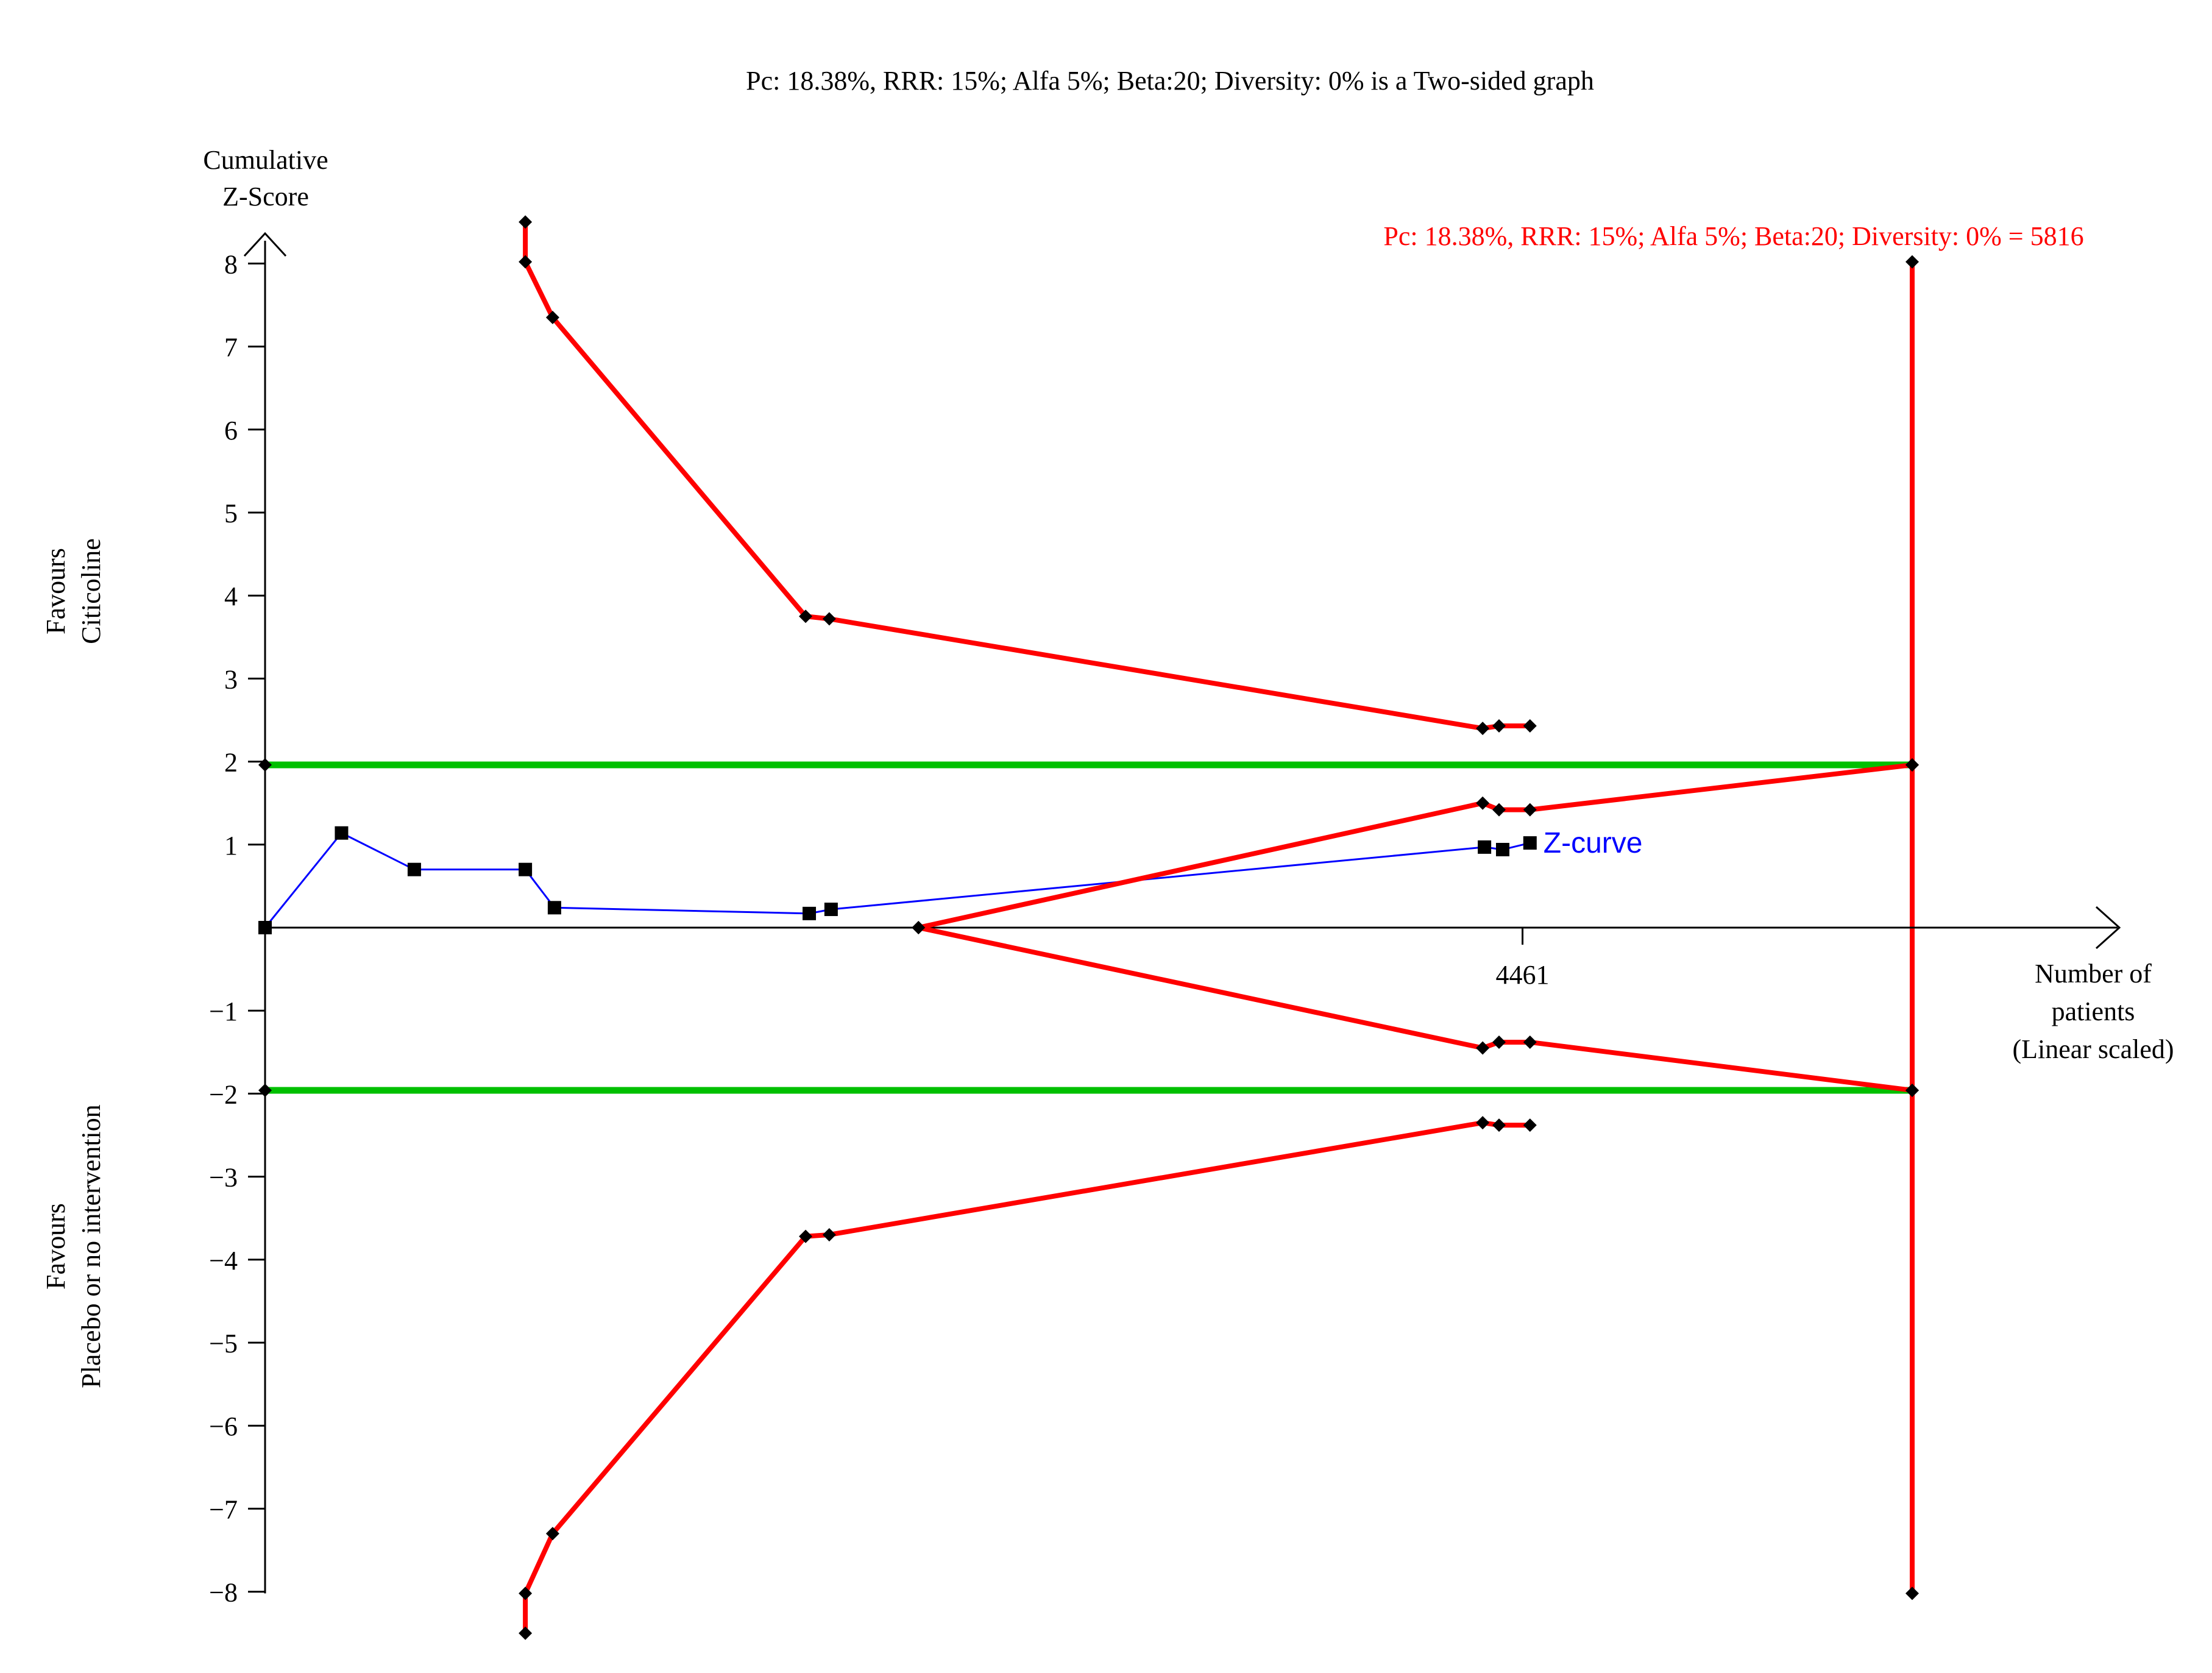  What do you see at coordinates (2108, 928) in the screenshot?
I see `x-axis-arrow` at bounding box center [2108, 928].